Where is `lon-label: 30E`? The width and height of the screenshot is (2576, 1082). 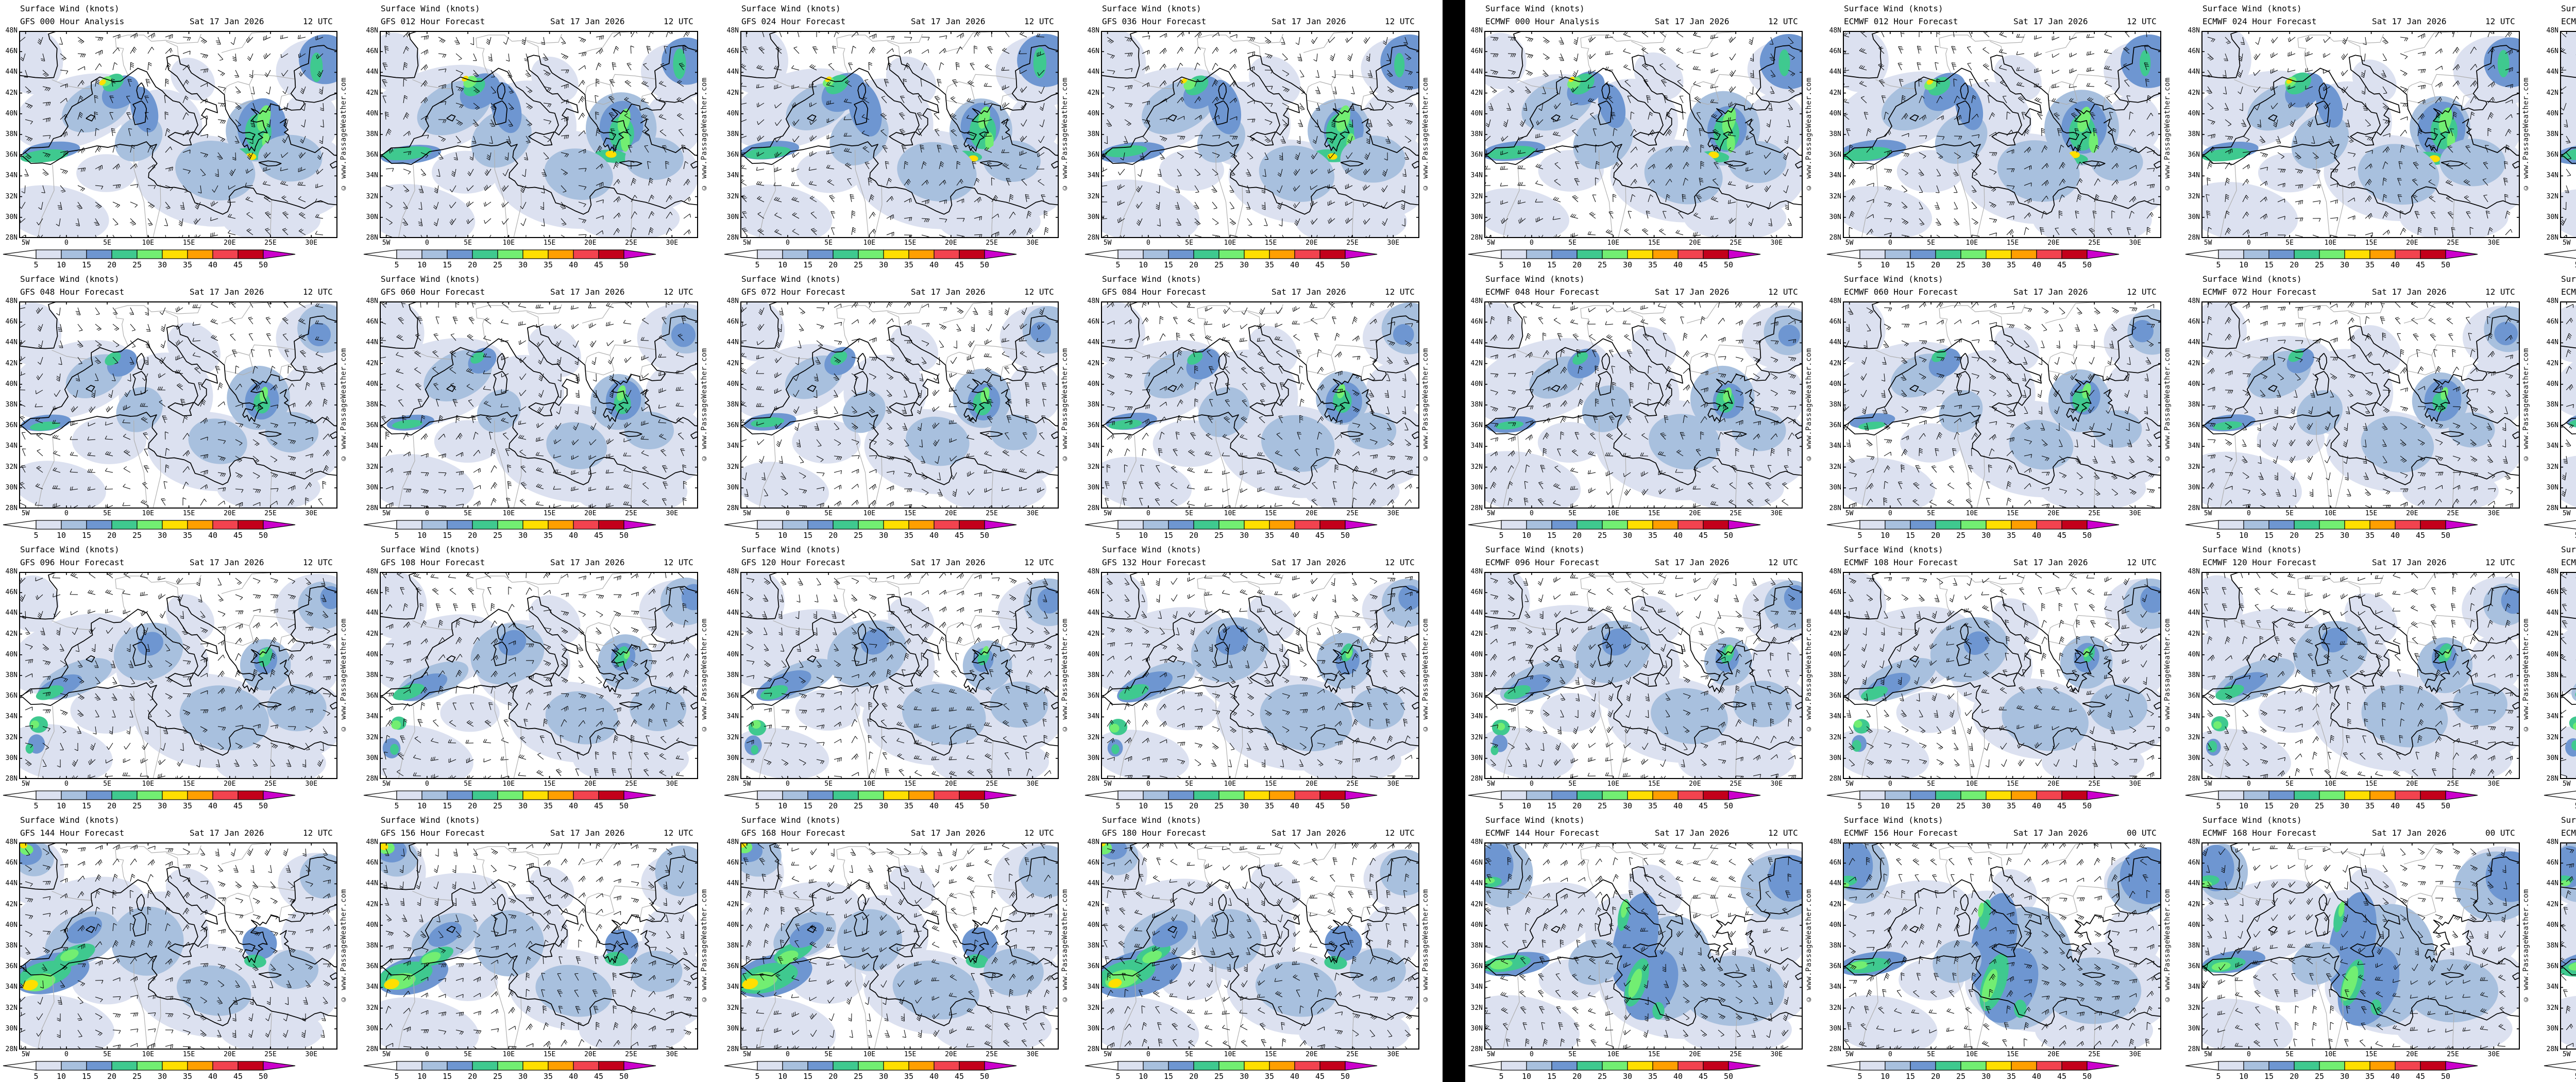
lon-label: 30E is located at coordinates (311, 243).